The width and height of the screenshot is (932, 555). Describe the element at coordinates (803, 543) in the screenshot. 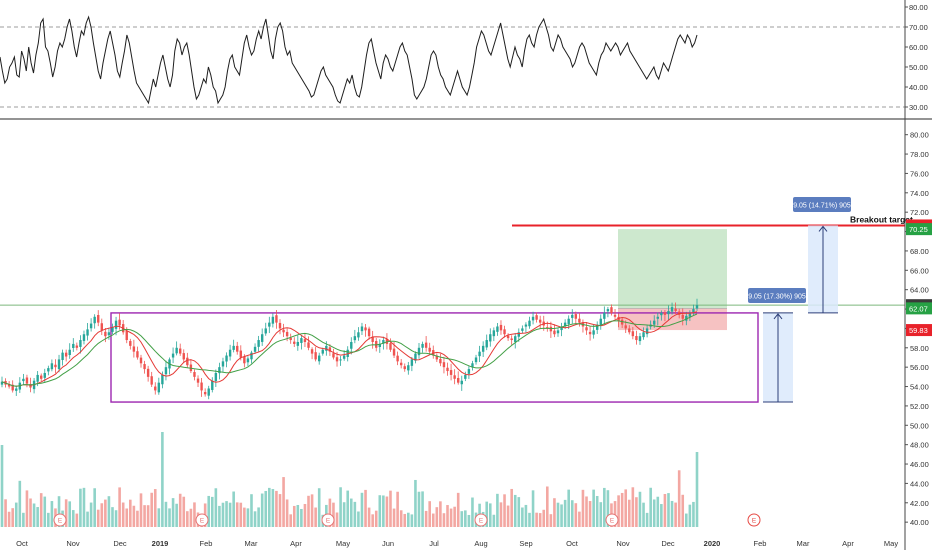

I see `time-axis-label: Mar` at that location.